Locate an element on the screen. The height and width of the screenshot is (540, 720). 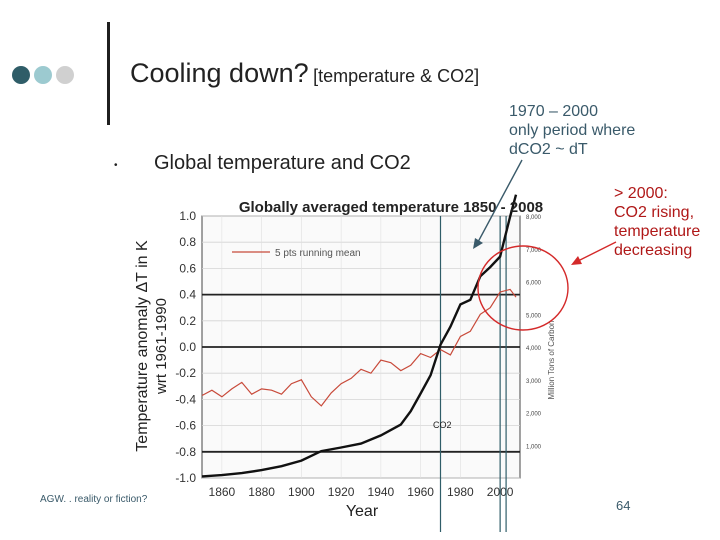
slide-title: Cooling down? [temperature & CO2] is located at coordinates (304, 73).